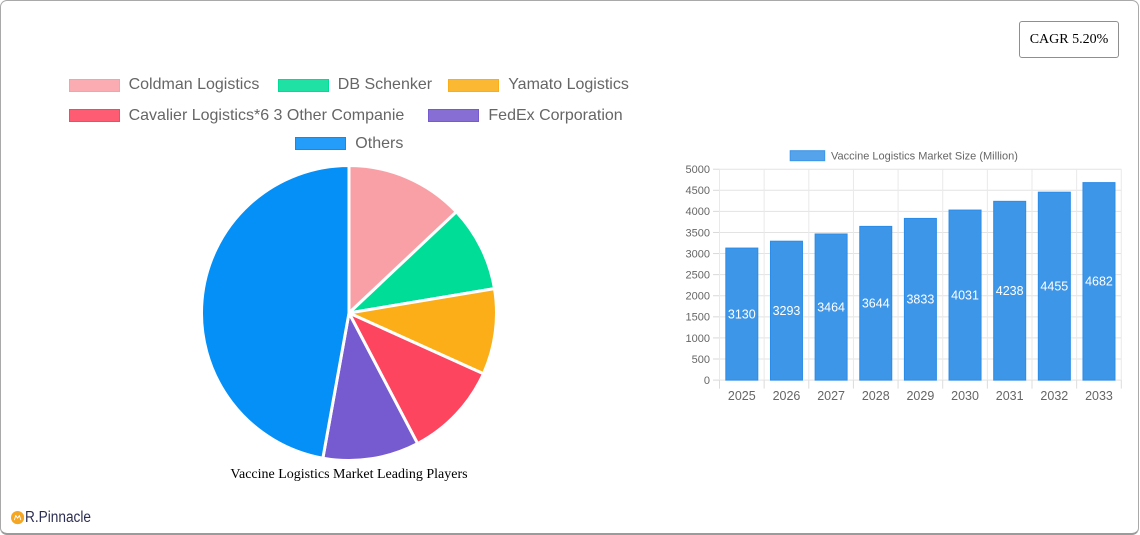 The height and width of the screenshot is (535, 1140). Describe the element at coordinates (1099, 396) in the screenshot. I see `svg-text: 2033` at that location.